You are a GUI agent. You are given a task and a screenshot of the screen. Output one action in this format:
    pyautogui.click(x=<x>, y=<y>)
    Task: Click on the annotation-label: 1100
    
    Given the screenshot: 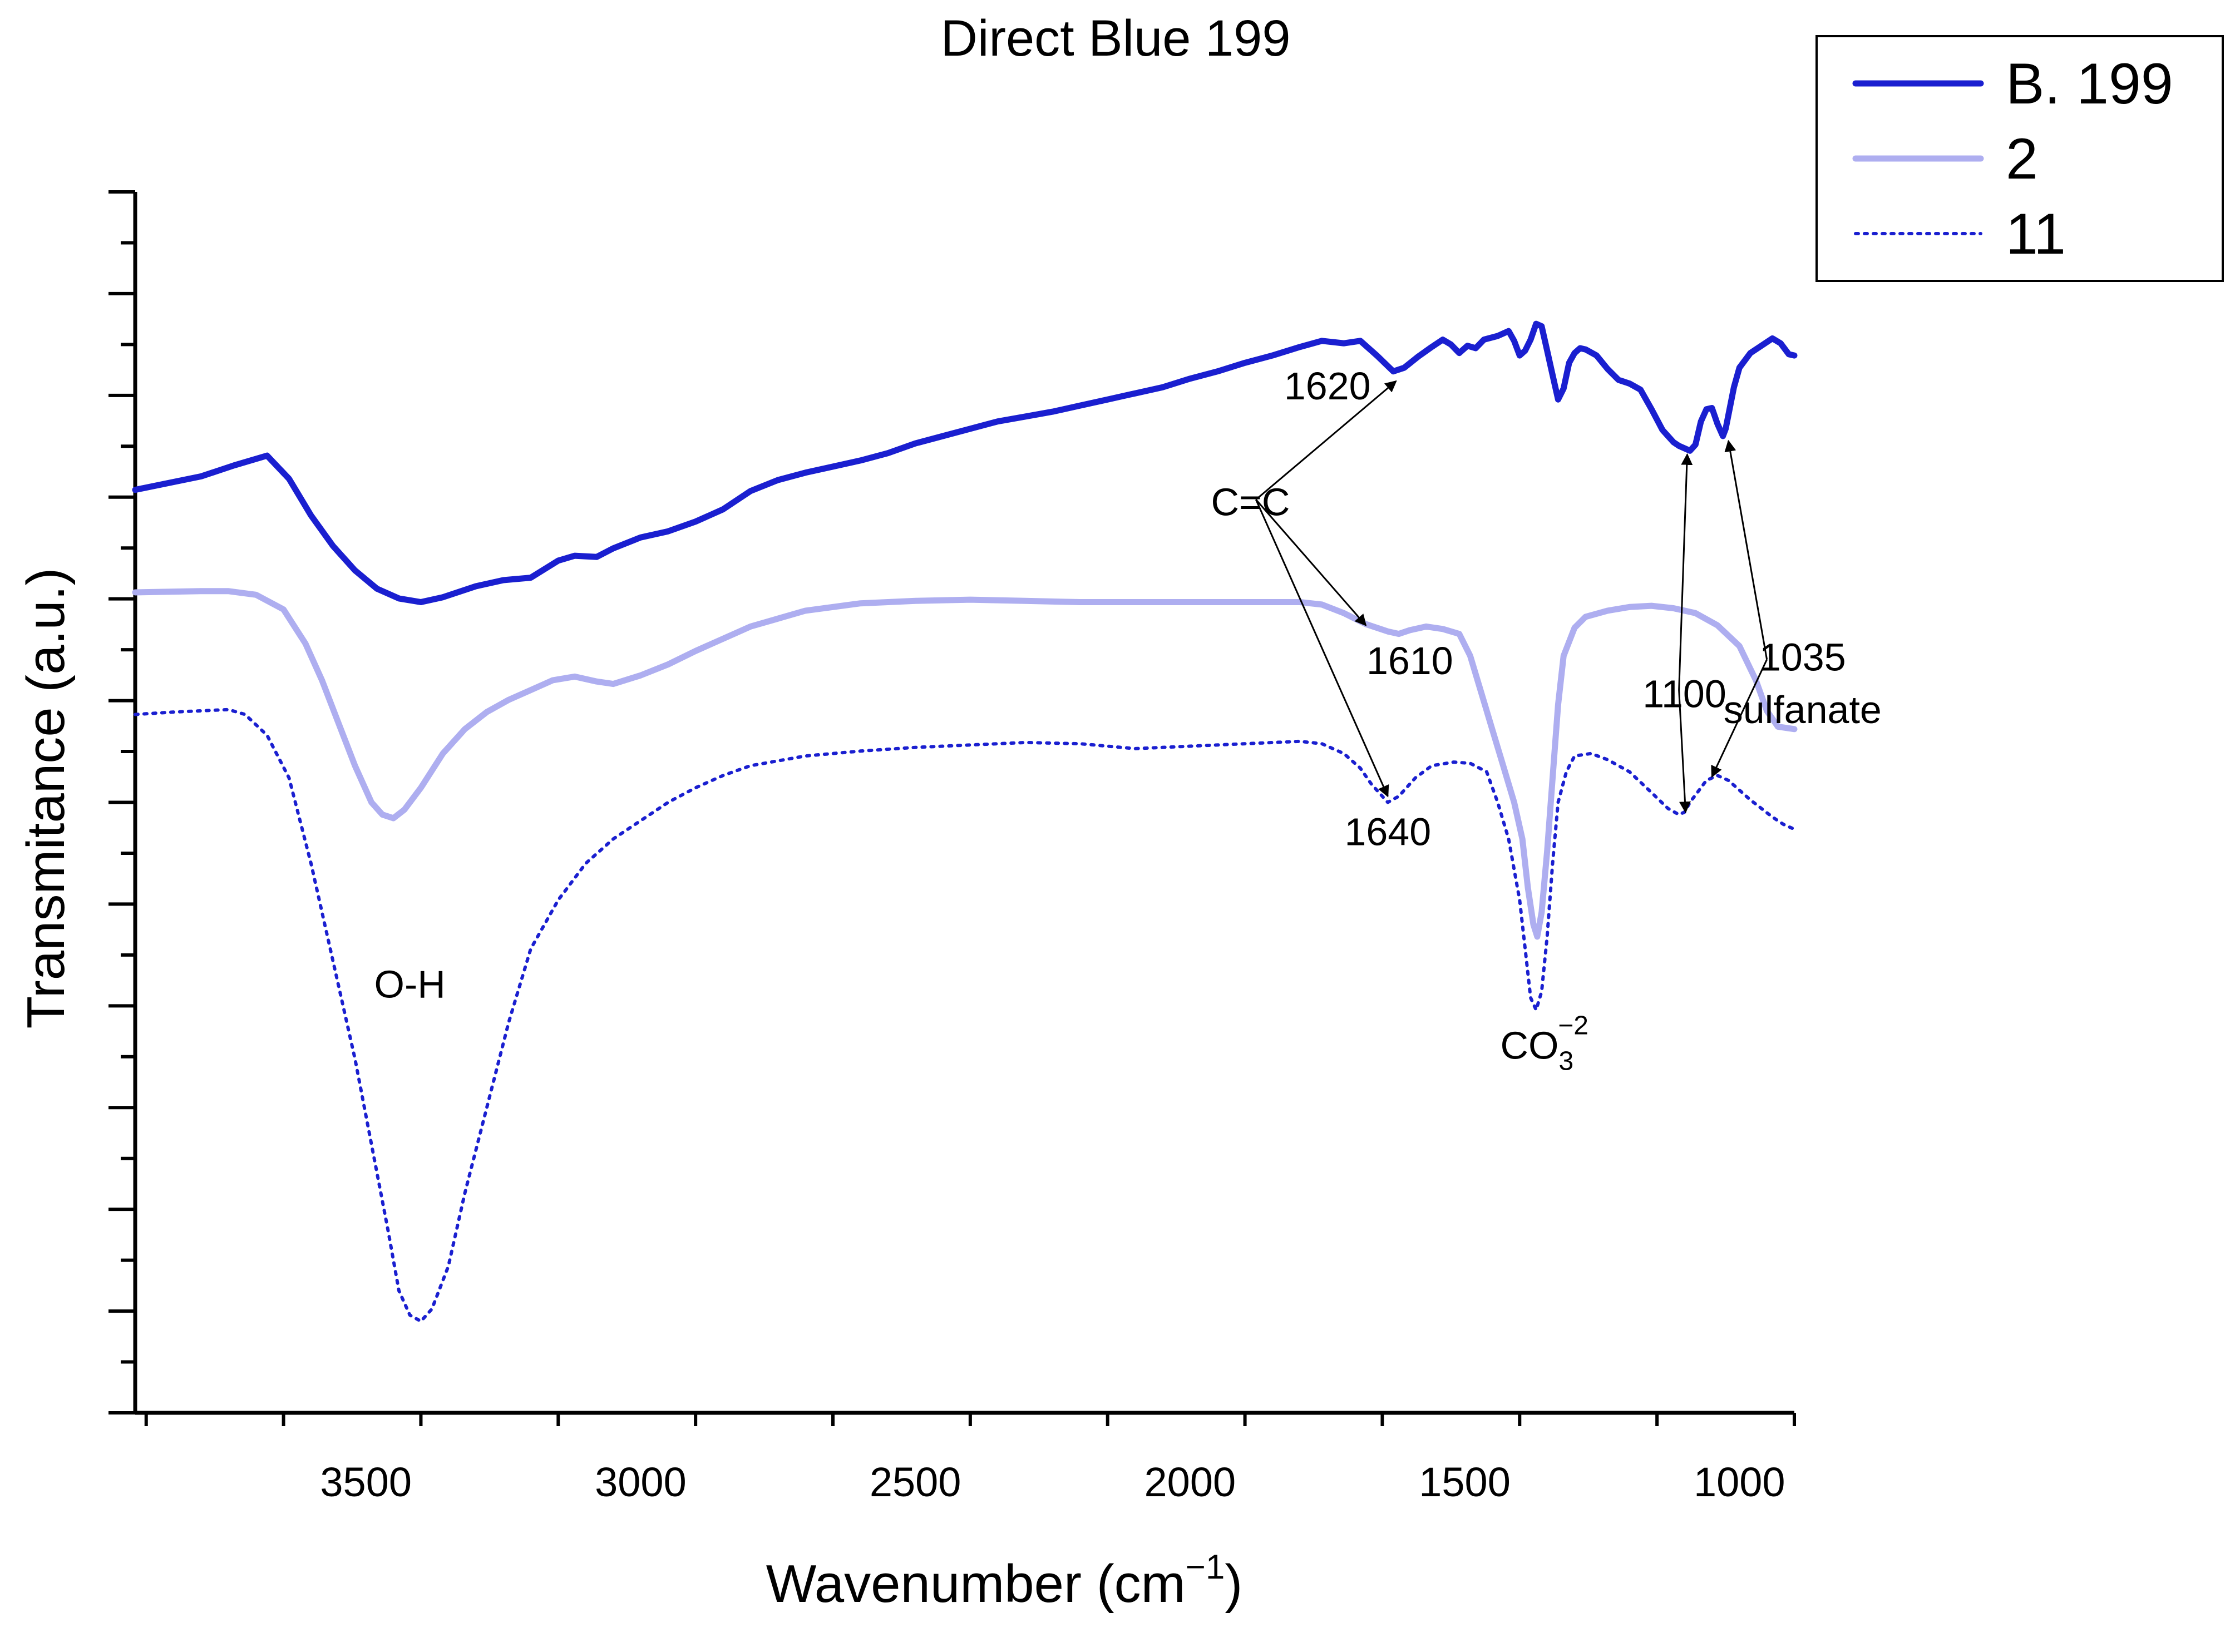 What is the action you would take?
    pyautogui.click(x=1684, y=693)
    